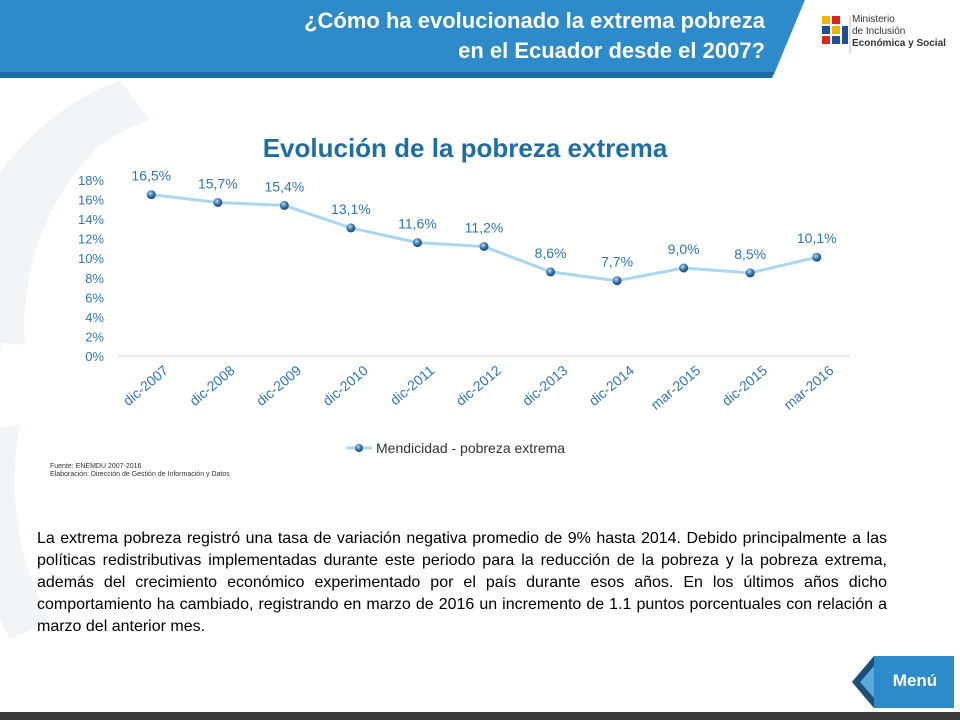 The image size is (960, 720). I want to click on data-label: 9,0%, so click(684, 249).